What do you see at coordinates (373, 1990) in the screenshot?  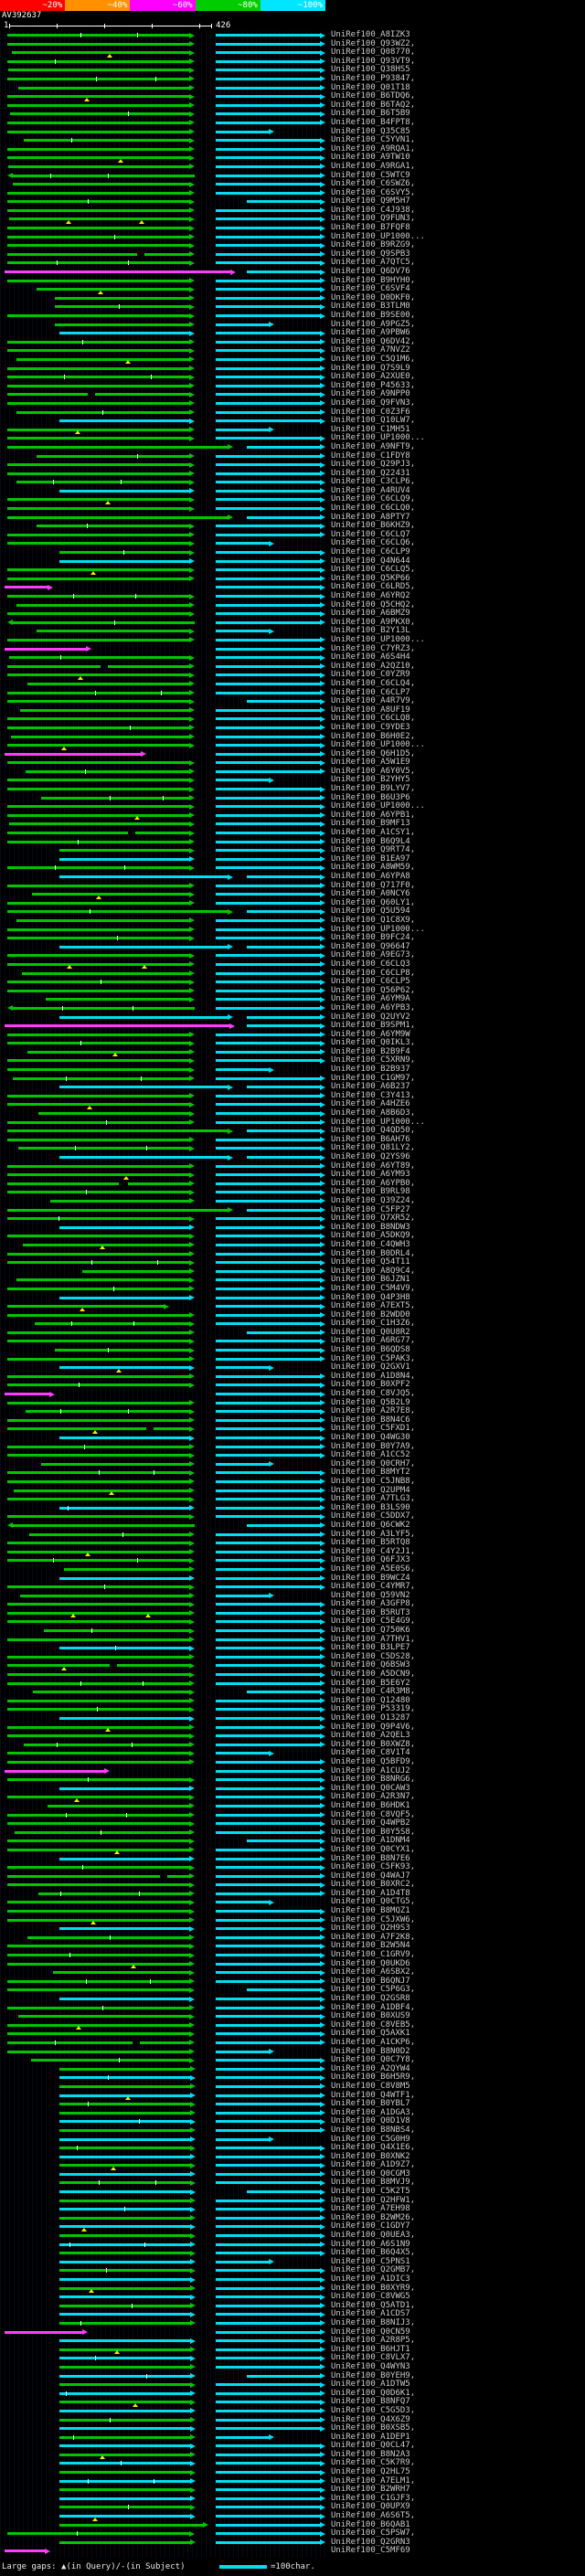 I see `subject-label: UniRef100_C5P6G3,` at bounding box center [373, 1990].